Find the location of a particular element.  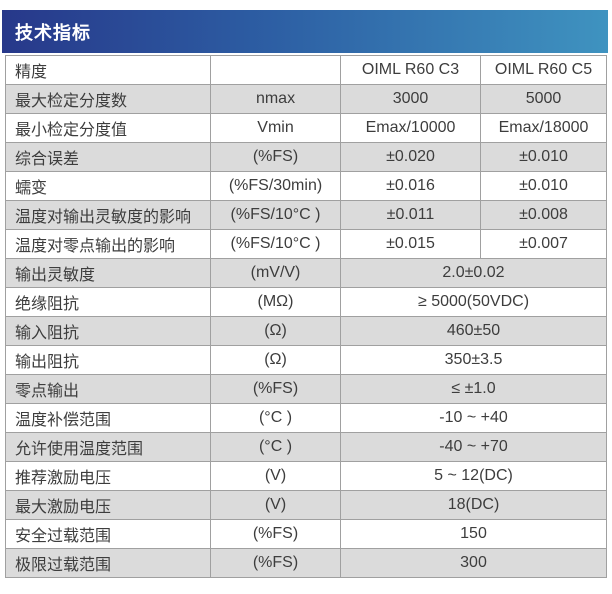

spec-label-cell: 温度对零点输出的影响 is located at coordinates (108, 244).